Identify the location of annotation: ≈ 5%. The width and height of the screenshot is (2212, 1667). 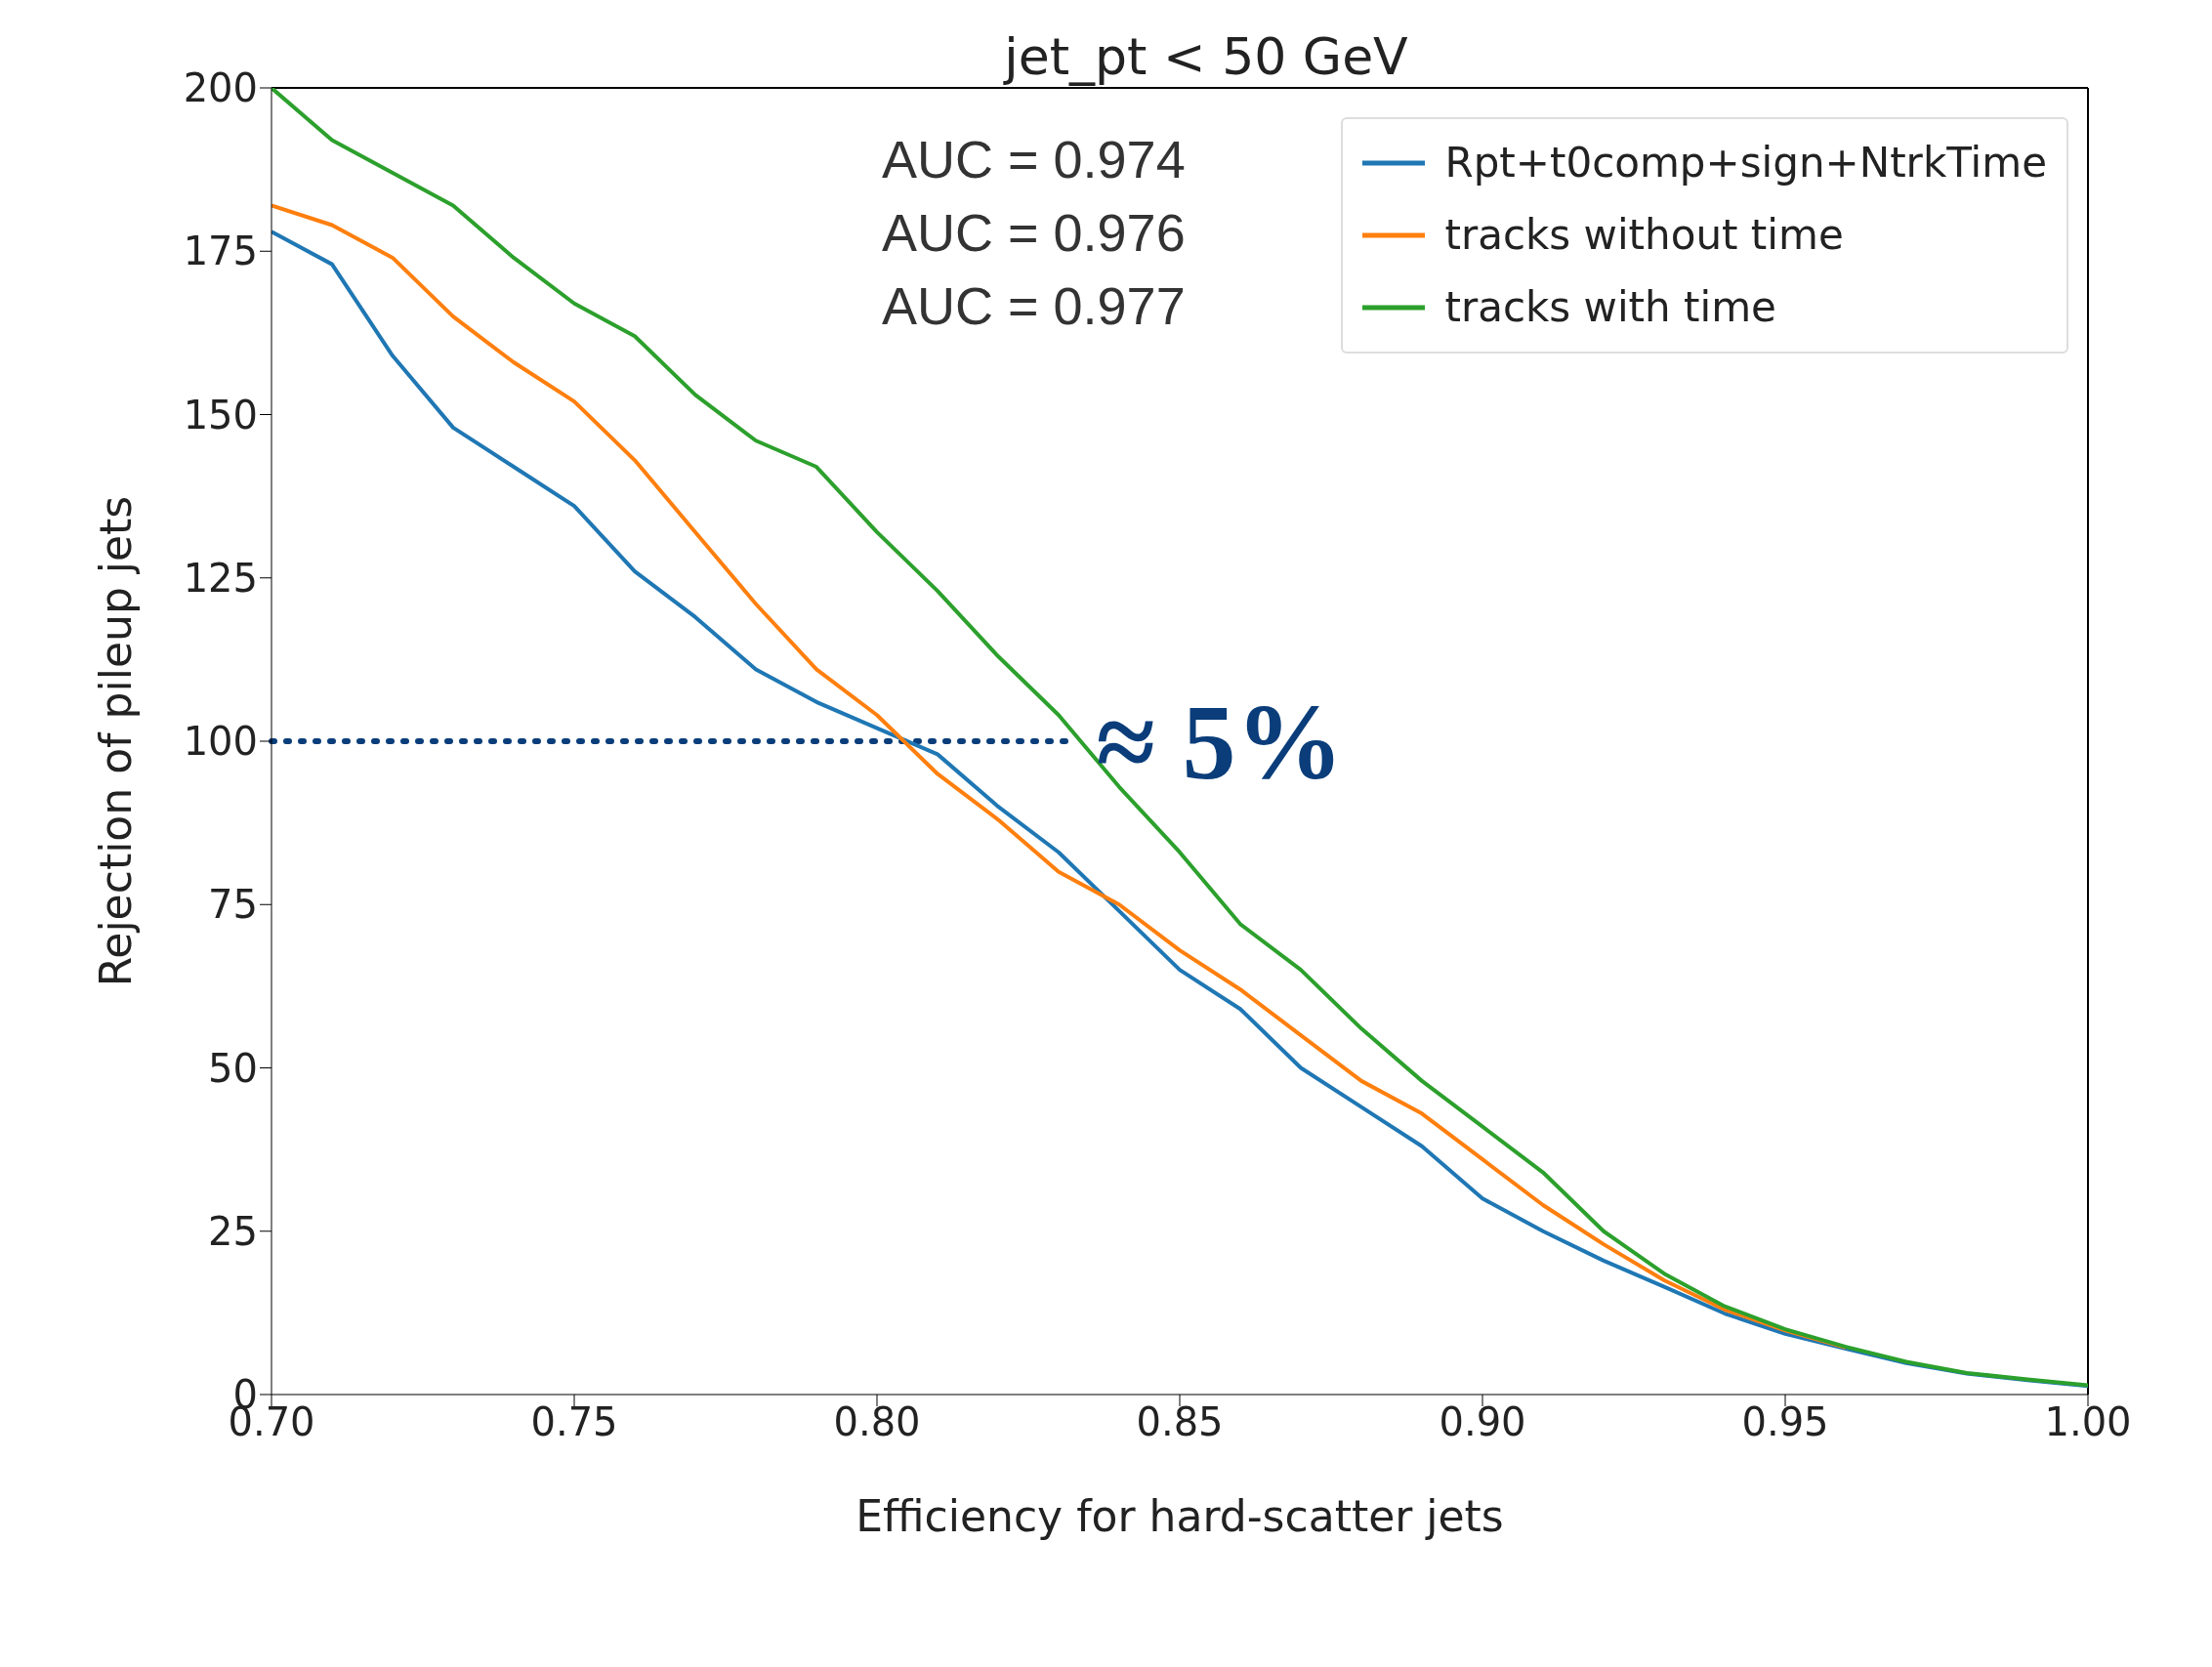
(1220, 742).